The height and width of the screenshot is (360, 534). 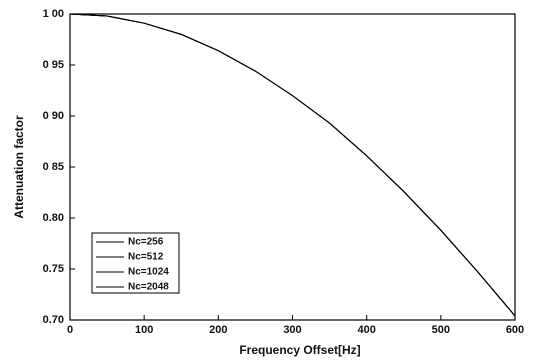 What do you see at coordinates (53, 116) in the screenshot?
I see `y-tick-label: 0 90` at bounding box center [53, 116].